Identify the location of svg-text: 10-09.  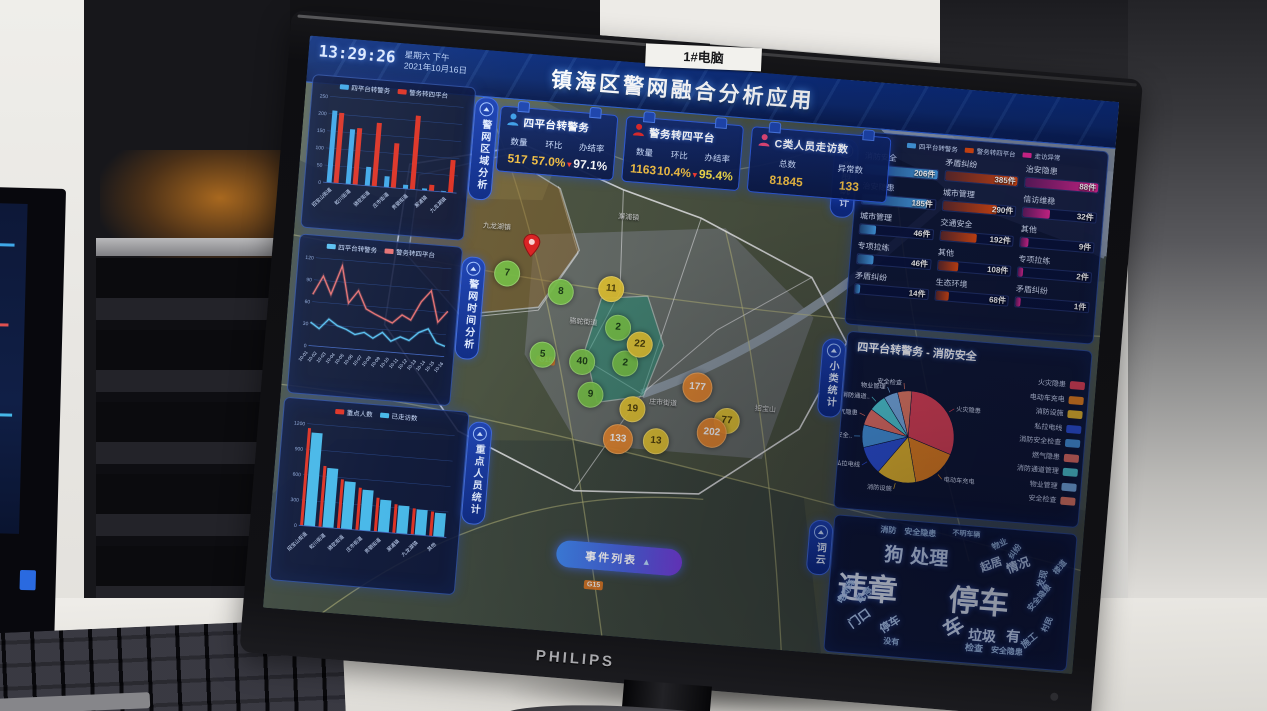
(376, 362).